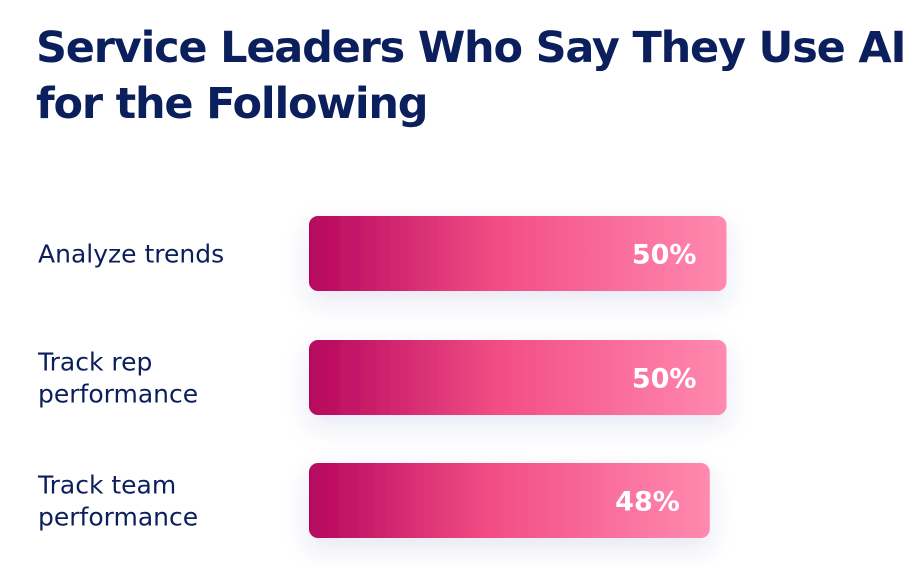  Describe the element at coordinates (664, 379) in the screenshot. I see `value-label-1: 50%` at that location.